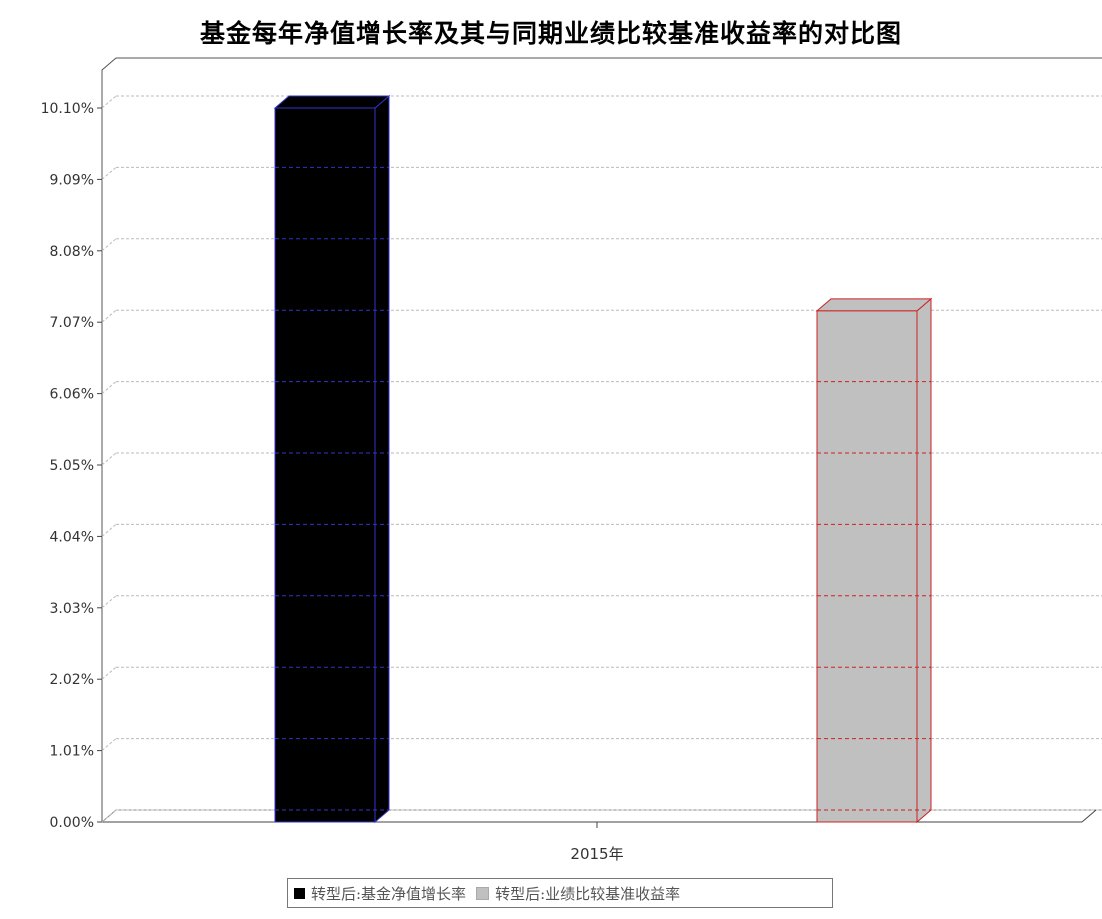 This screenshot has width=1102, height=919. I want to click on legend: 转型后:基金净值增长率 转型后:业绩比较基准收益率, so click(560, 893).